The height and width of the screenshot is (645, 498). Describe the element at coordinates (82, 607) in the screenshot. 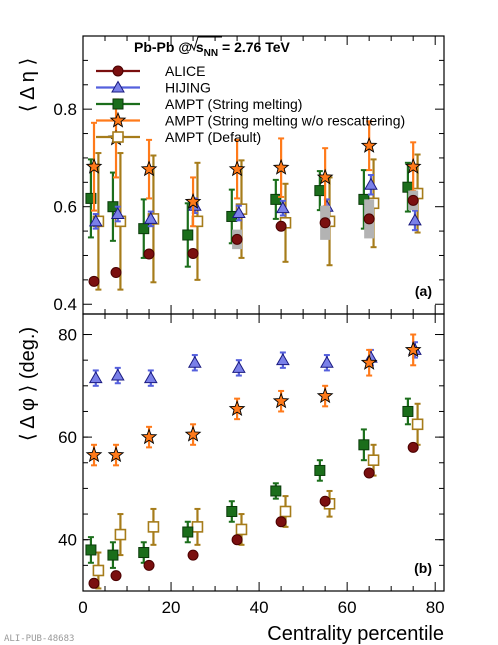

I see `x-tick-label: 0` at that location.